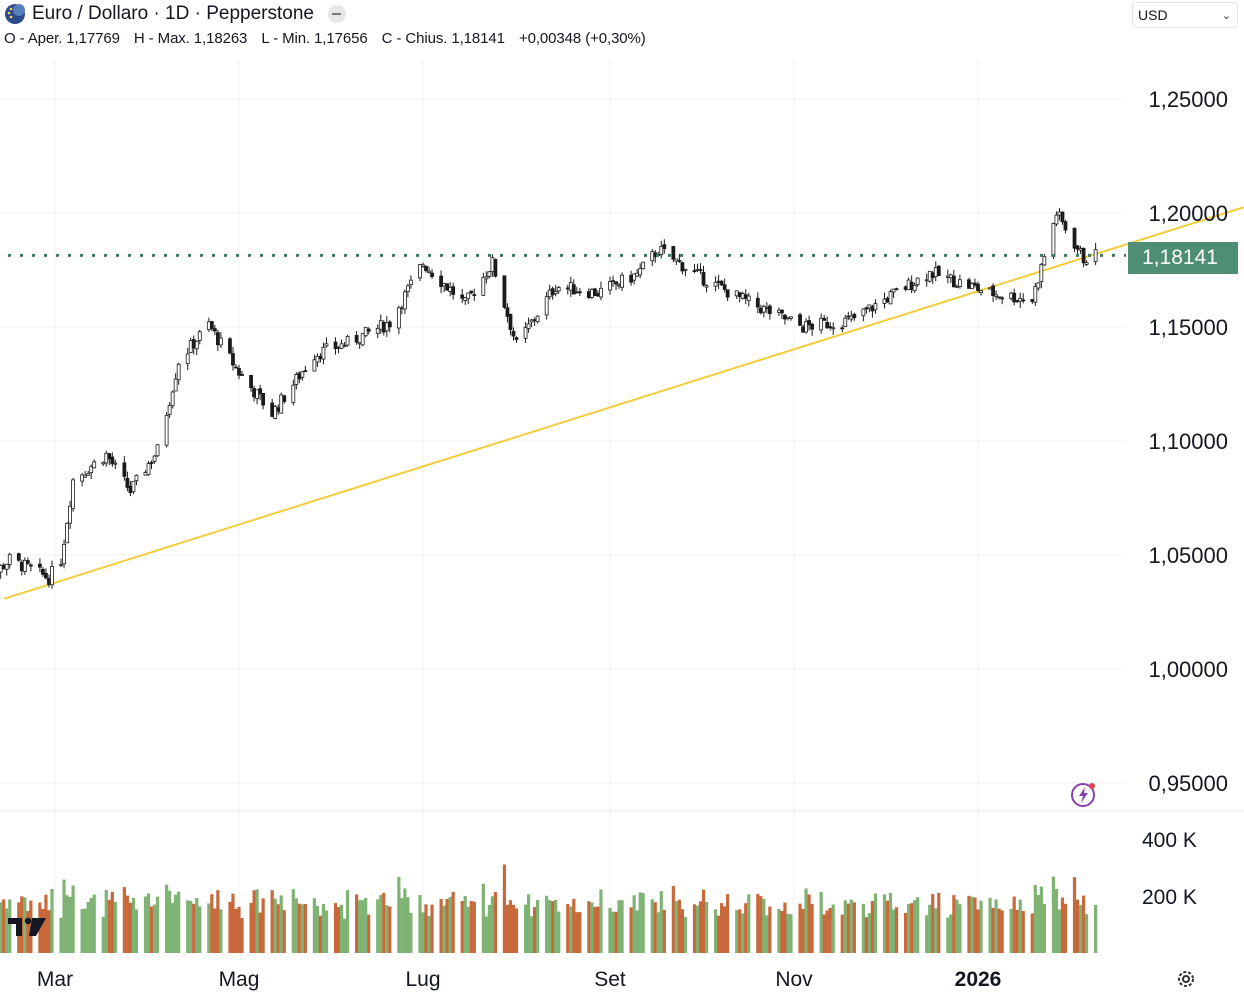  What do you see at coordinates (1084, 794) in the screenshot?
I see `lightning-alert-icon` at bounding box center [1084, 794].